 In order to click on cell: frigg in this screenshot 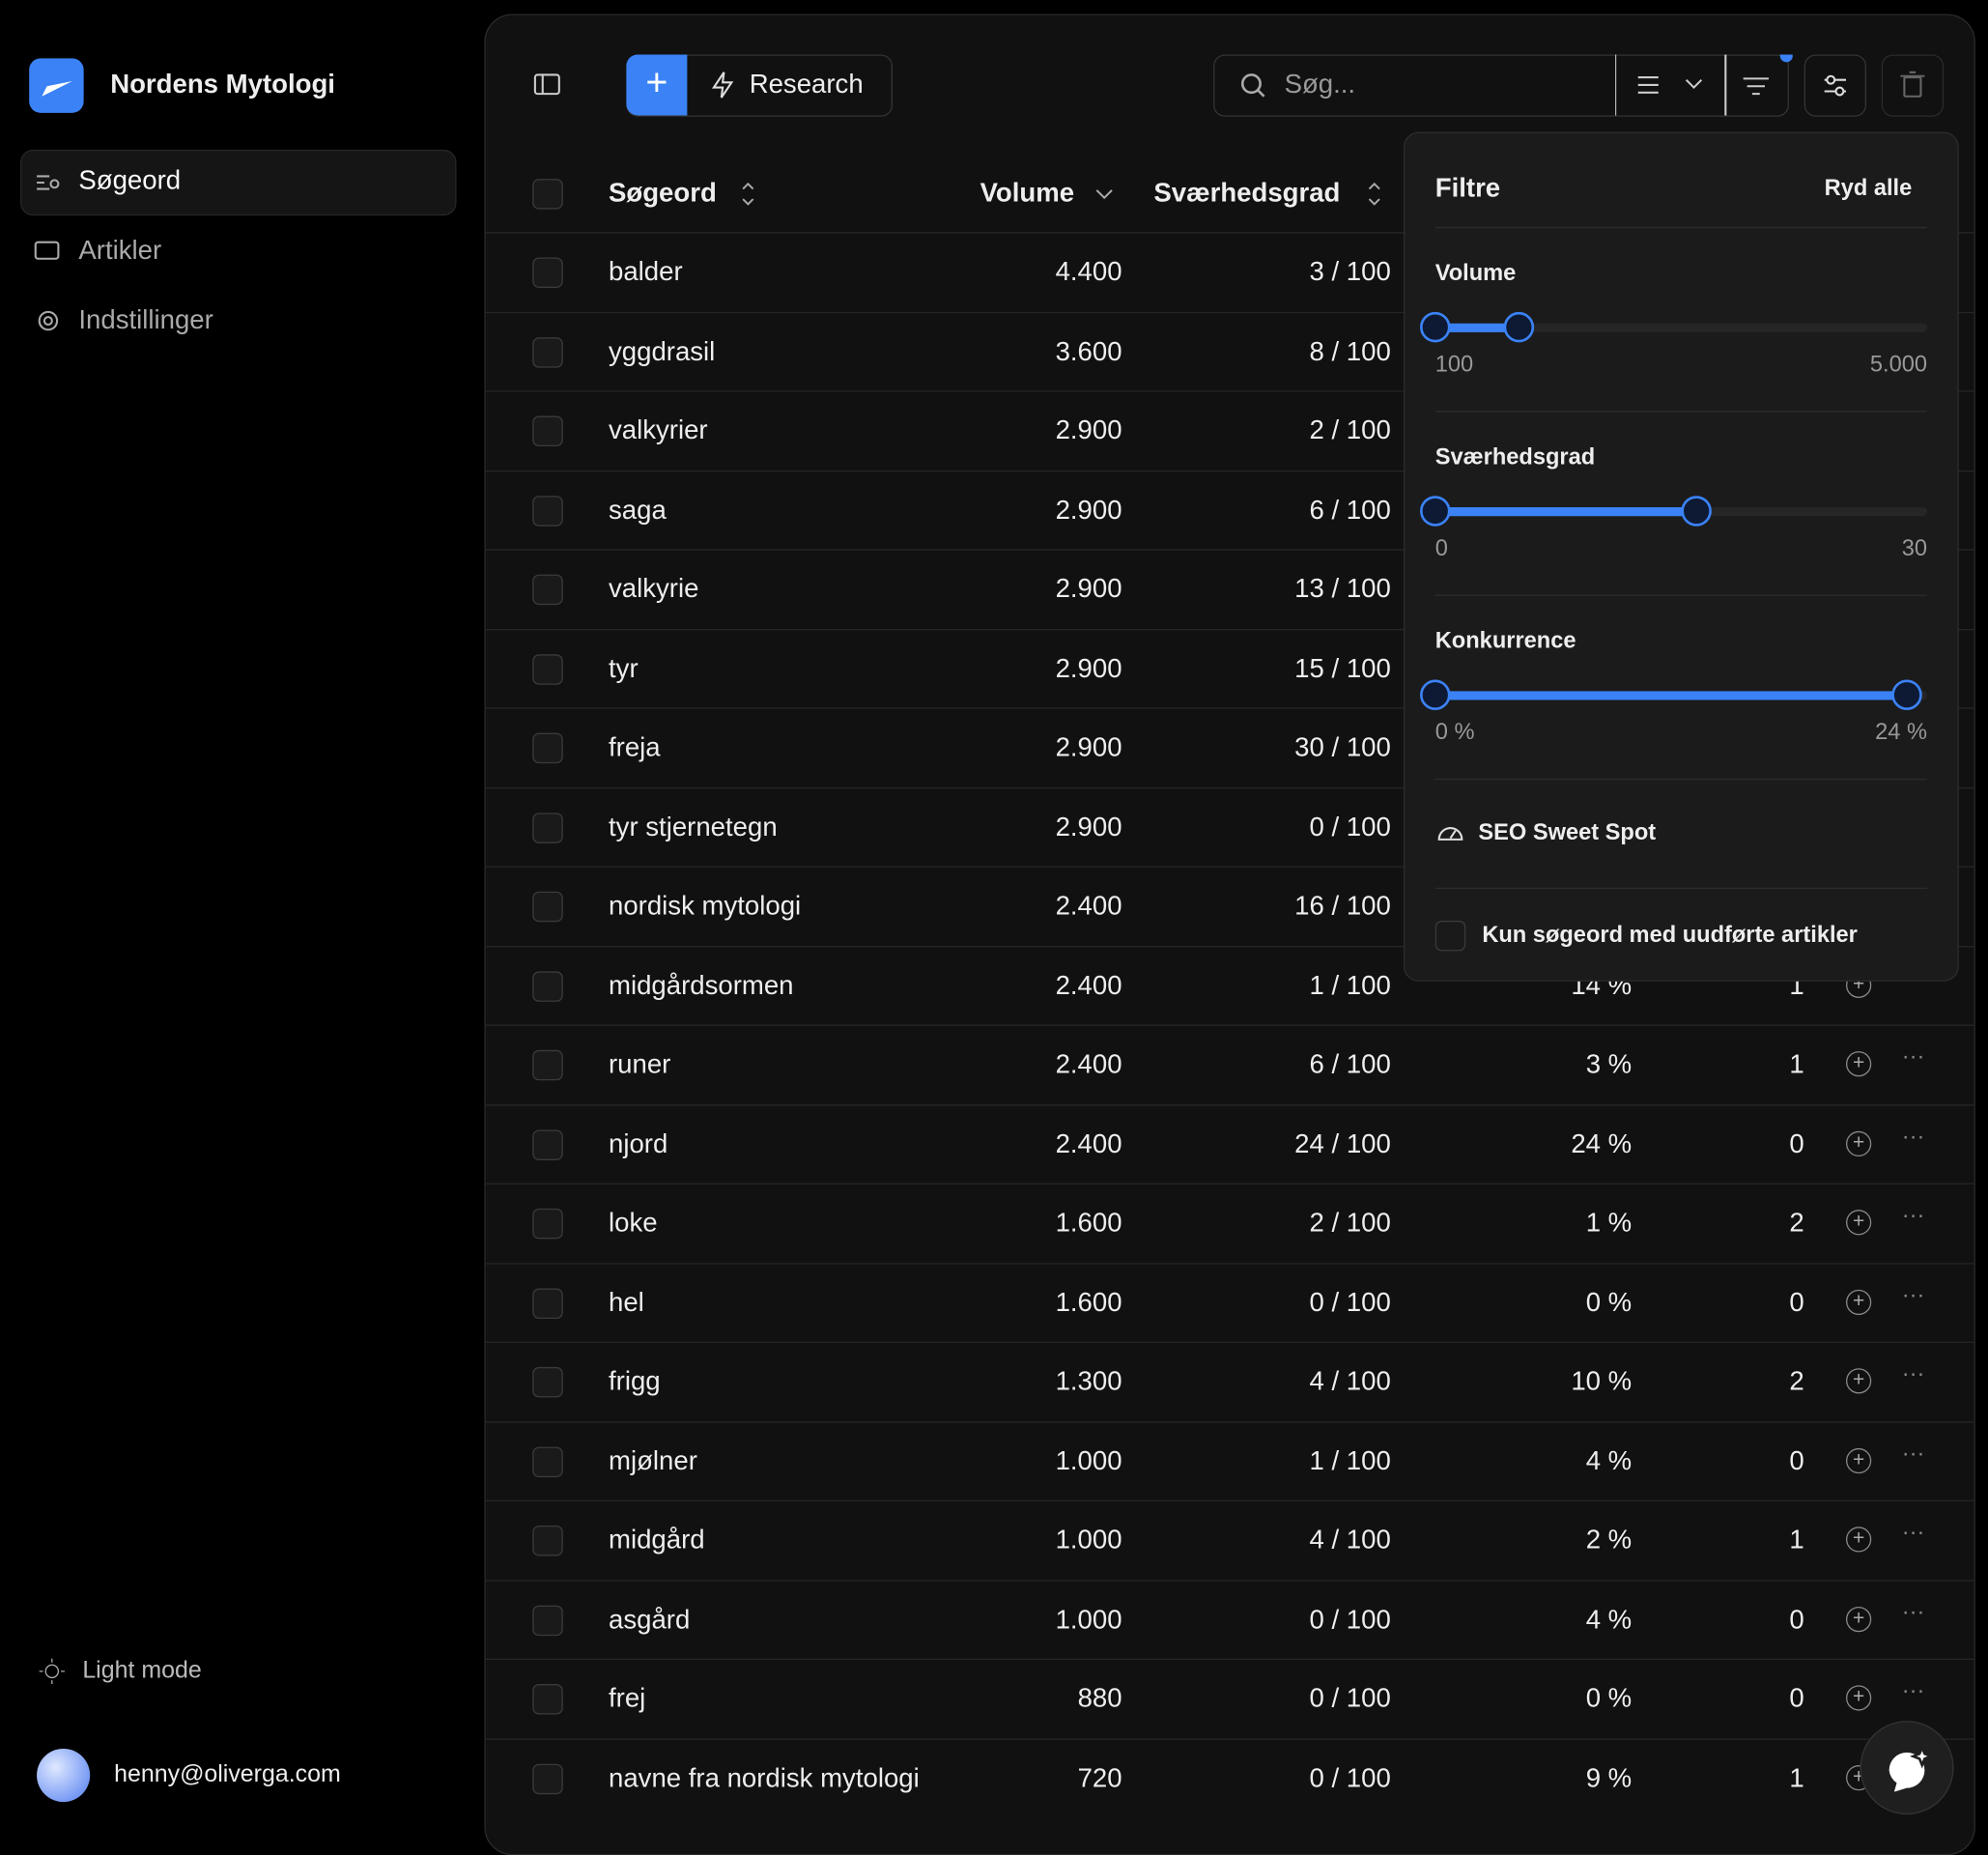, I will do `click(635, 1383)`.